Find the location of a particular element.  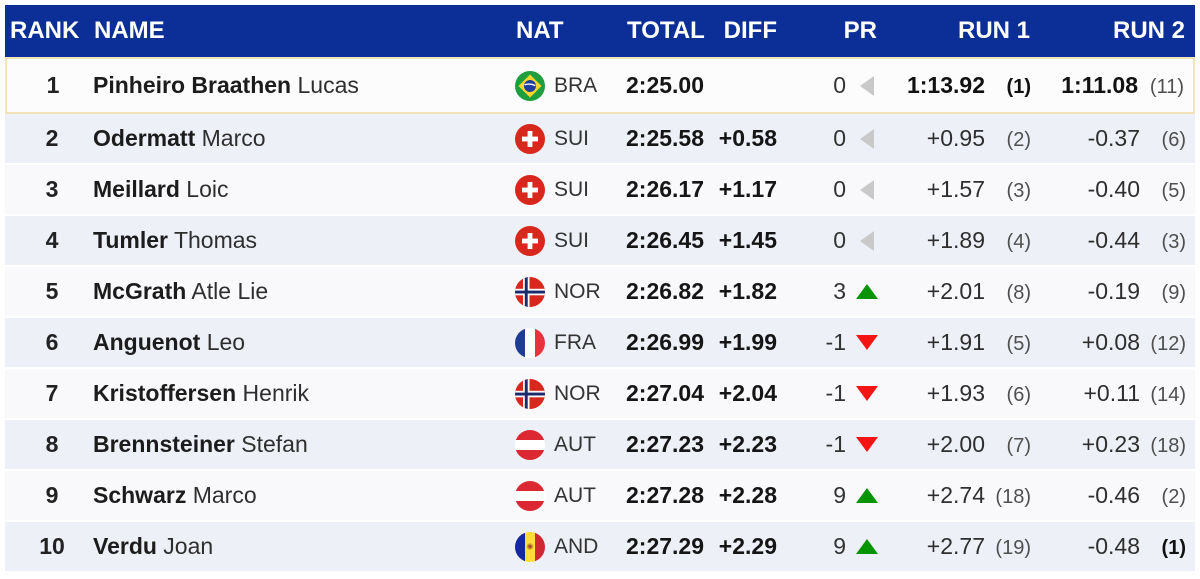

athlete-name: Brennsteiner Stefan is located at coordinates (304, 444).